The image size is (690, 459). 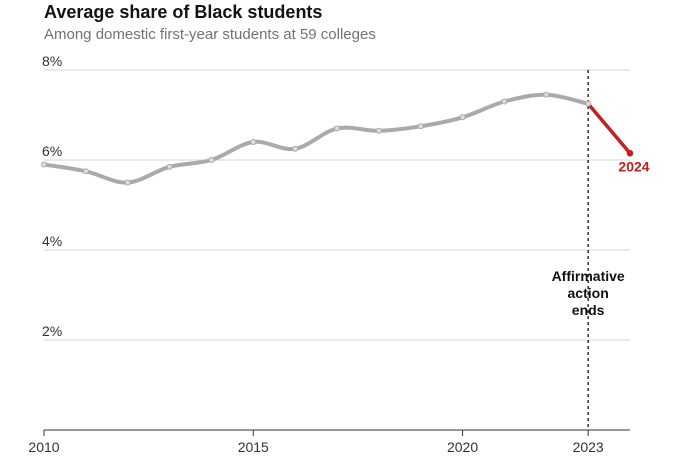 What do you see at coordinates (630, 153) in the screenshot?
I see `data-point-2024` at bounding box center [630, 153].